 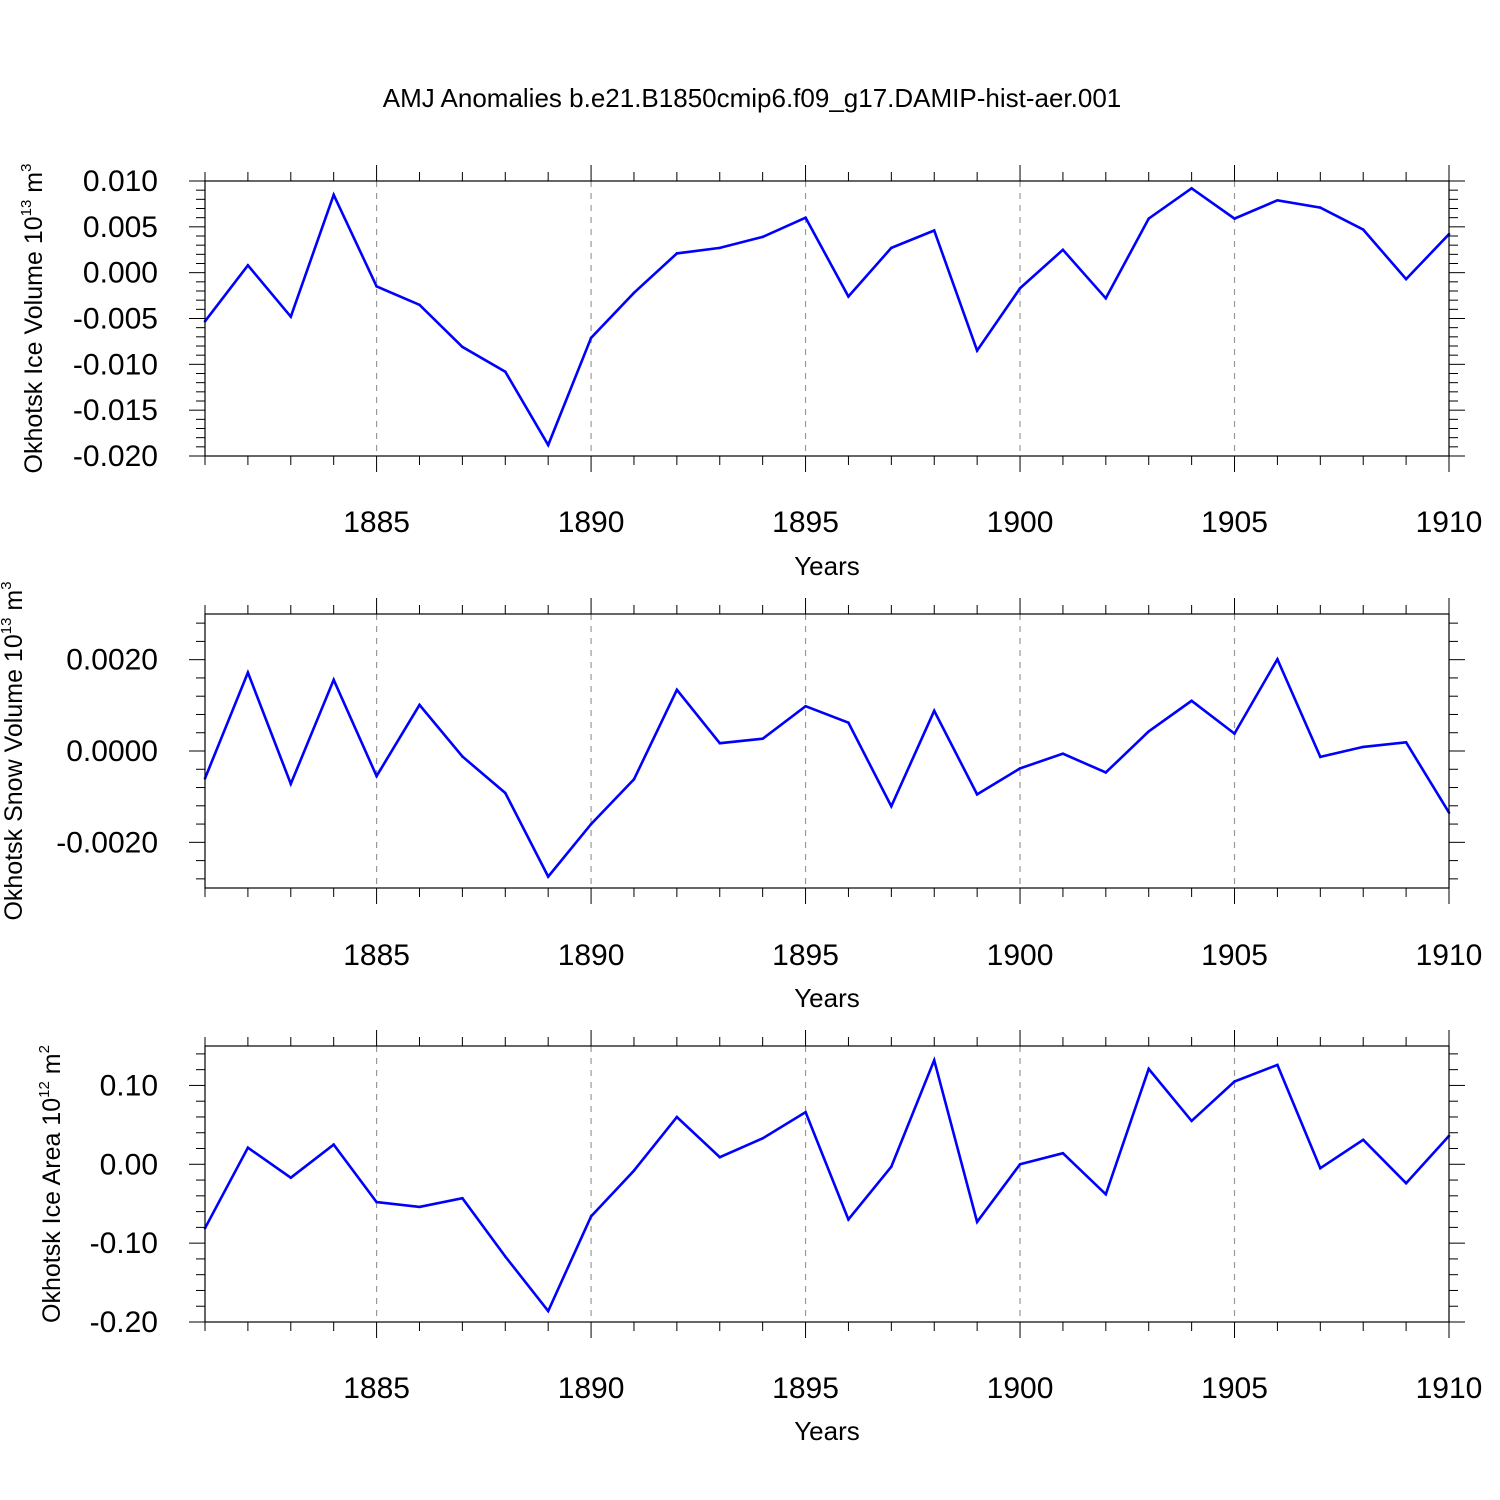 I want to click on y-axis-title: Okhotsk Ice Area 1012 m2, so click(x=51, y=1184).